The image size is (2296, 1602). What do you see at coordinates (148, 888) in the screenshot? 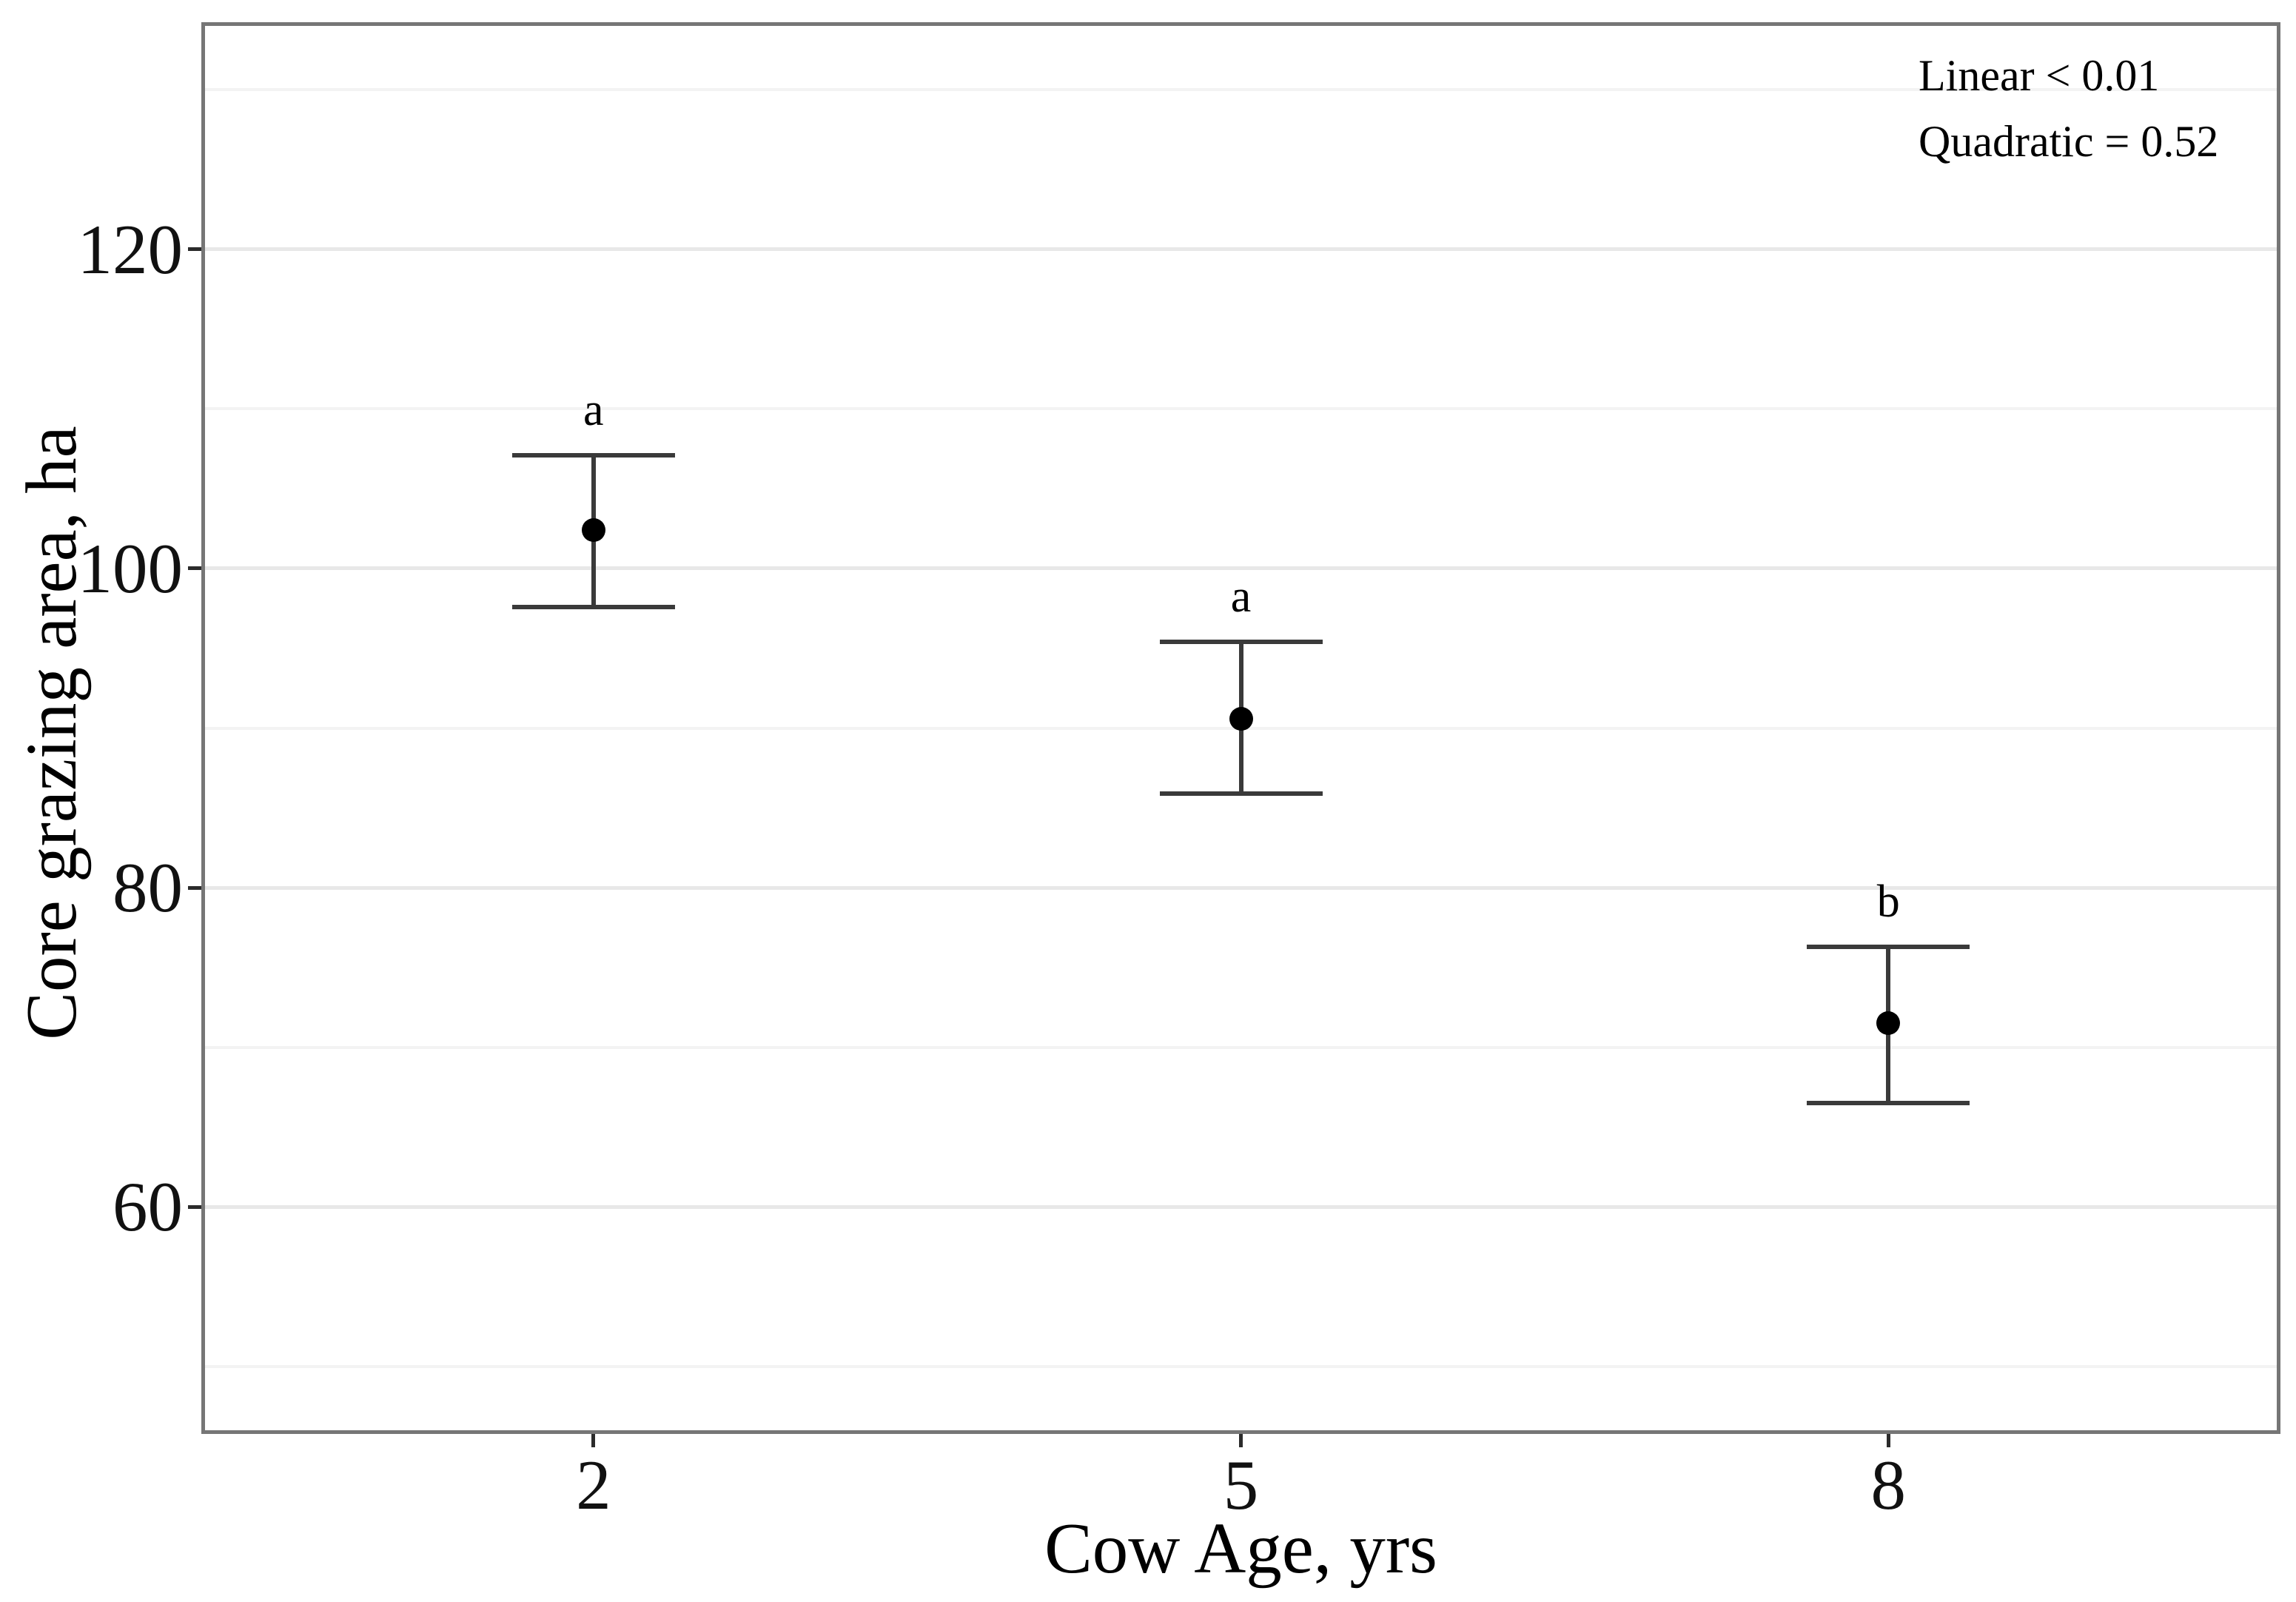
I see `y-tick-label: 80` at bounding box center [148, 888].